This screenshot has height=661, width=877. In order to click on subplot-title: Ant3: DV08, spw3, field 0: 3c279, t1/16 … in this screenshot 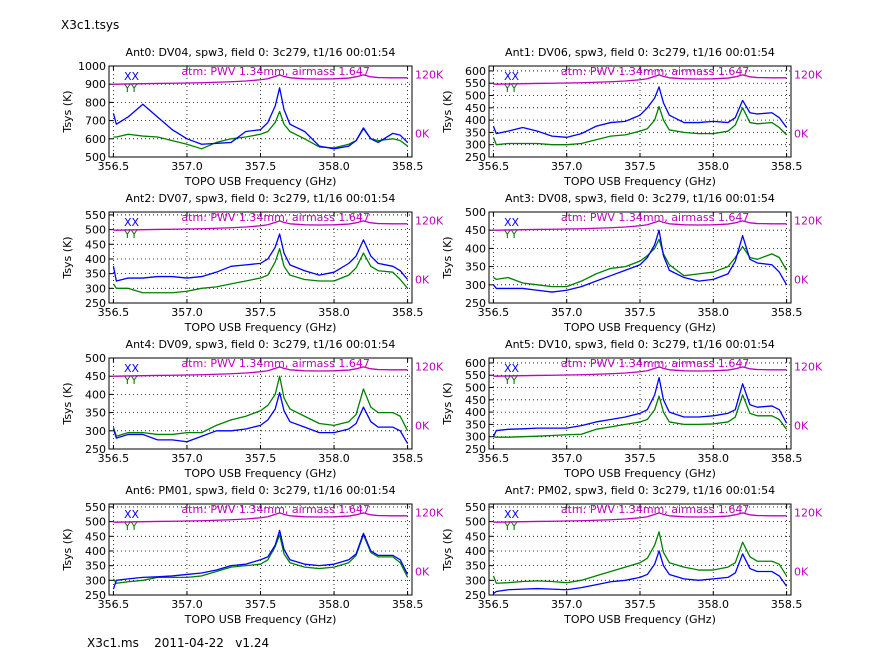, I will do `click(640, 198)`.